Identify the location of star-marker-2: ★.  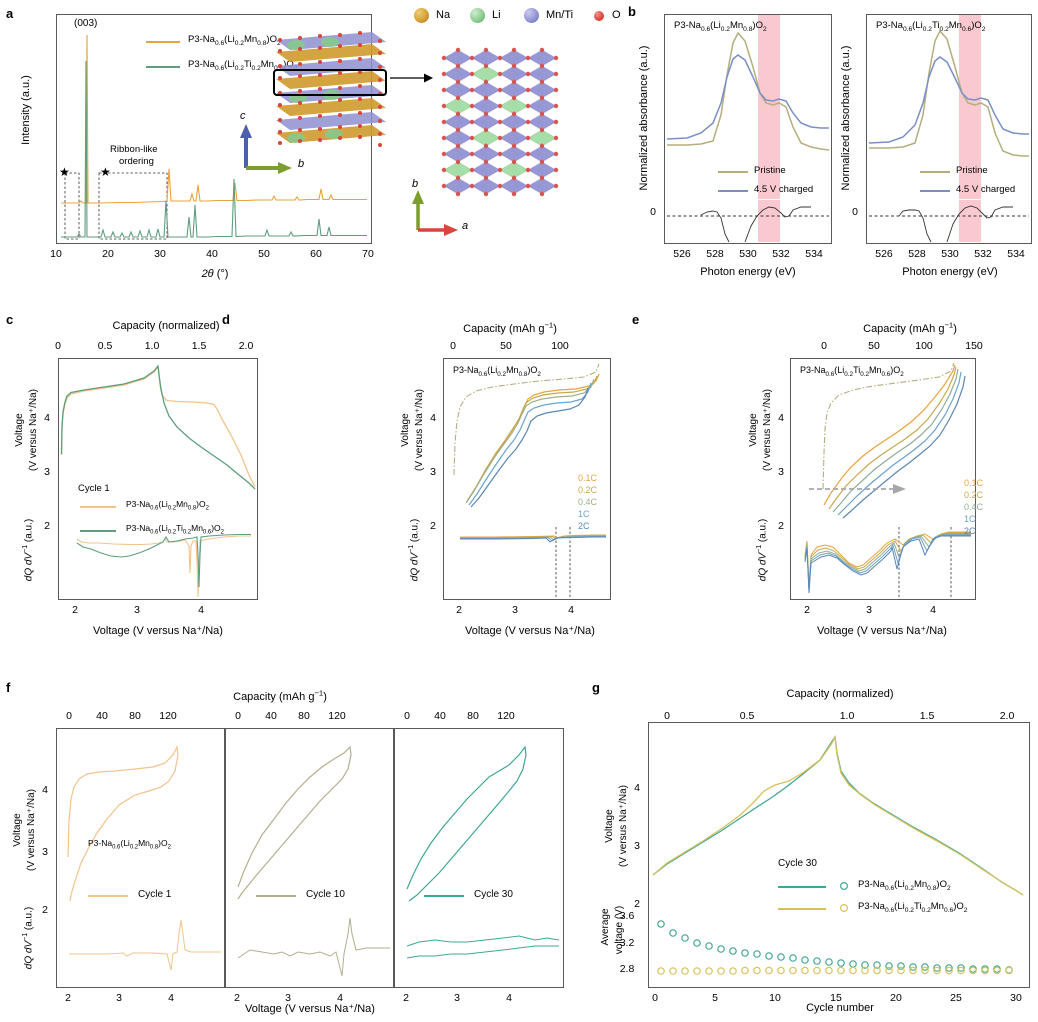
(105, 172).